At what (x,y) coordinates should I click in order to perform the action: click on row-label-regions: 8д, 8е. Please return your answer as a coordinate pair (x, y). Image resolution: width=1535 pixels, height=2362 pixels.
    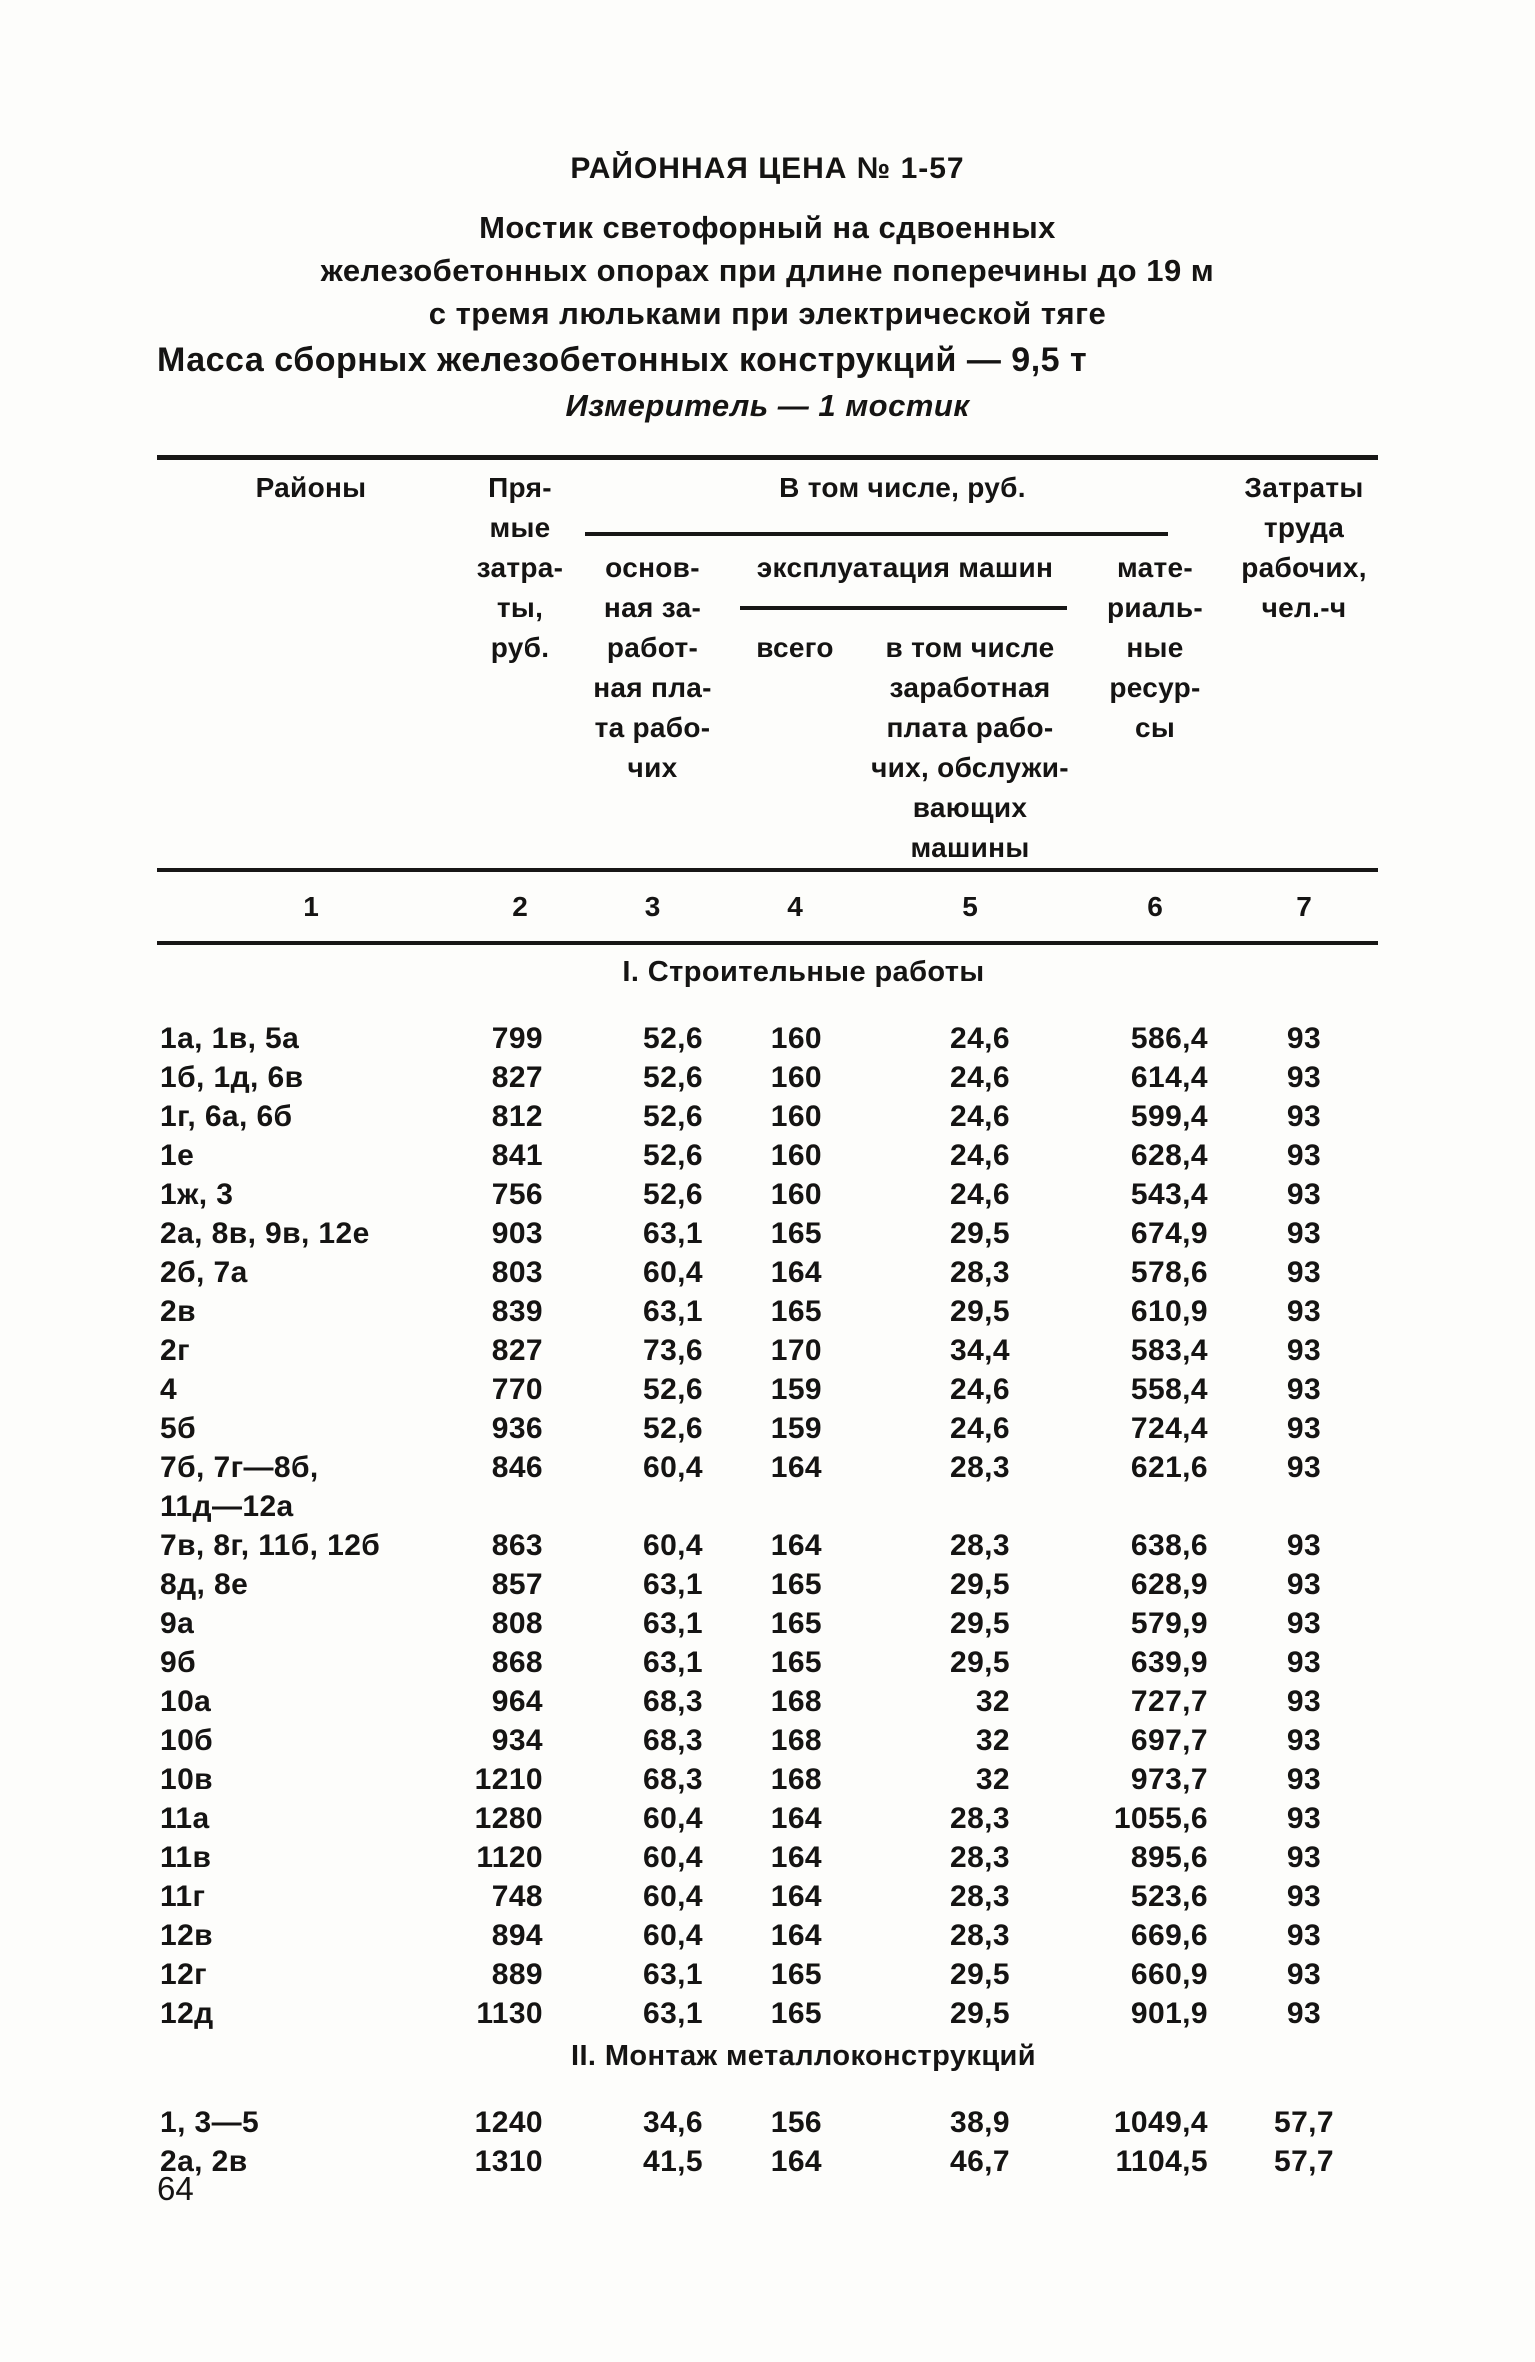
    Looking at the image, I should click on (204, 1584).